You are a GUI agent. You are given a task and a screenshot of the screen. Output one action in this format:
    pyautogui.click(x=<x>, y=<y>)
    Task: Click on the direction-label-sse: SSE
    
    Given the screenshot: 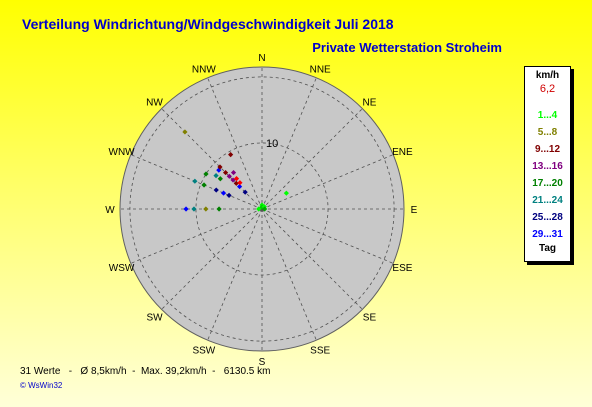 What is the action you would take?
    pyautogui.click(x=320, y=350)
    